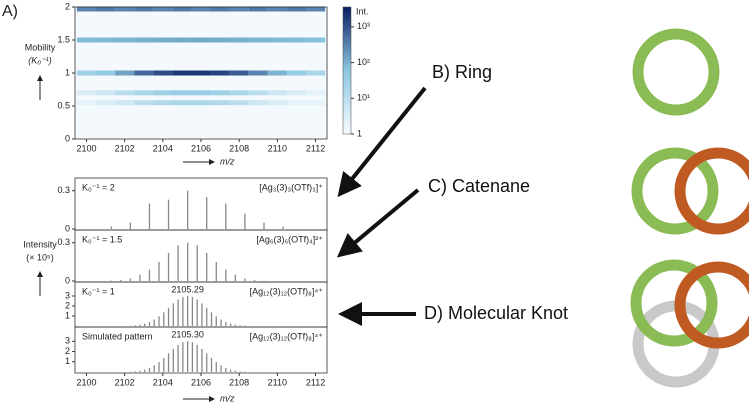  Describe the element at coordinates (381, 206) in the screenshot. I see `arrows` at that location.